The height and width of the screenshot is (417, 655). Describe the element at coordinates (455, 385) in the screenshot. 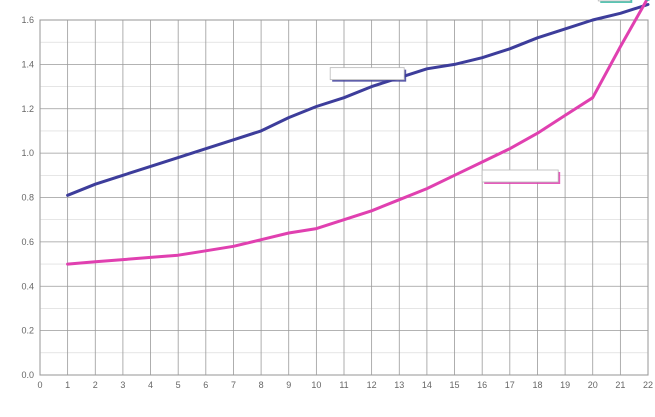

I see `x-tick-label: 15` at that location.